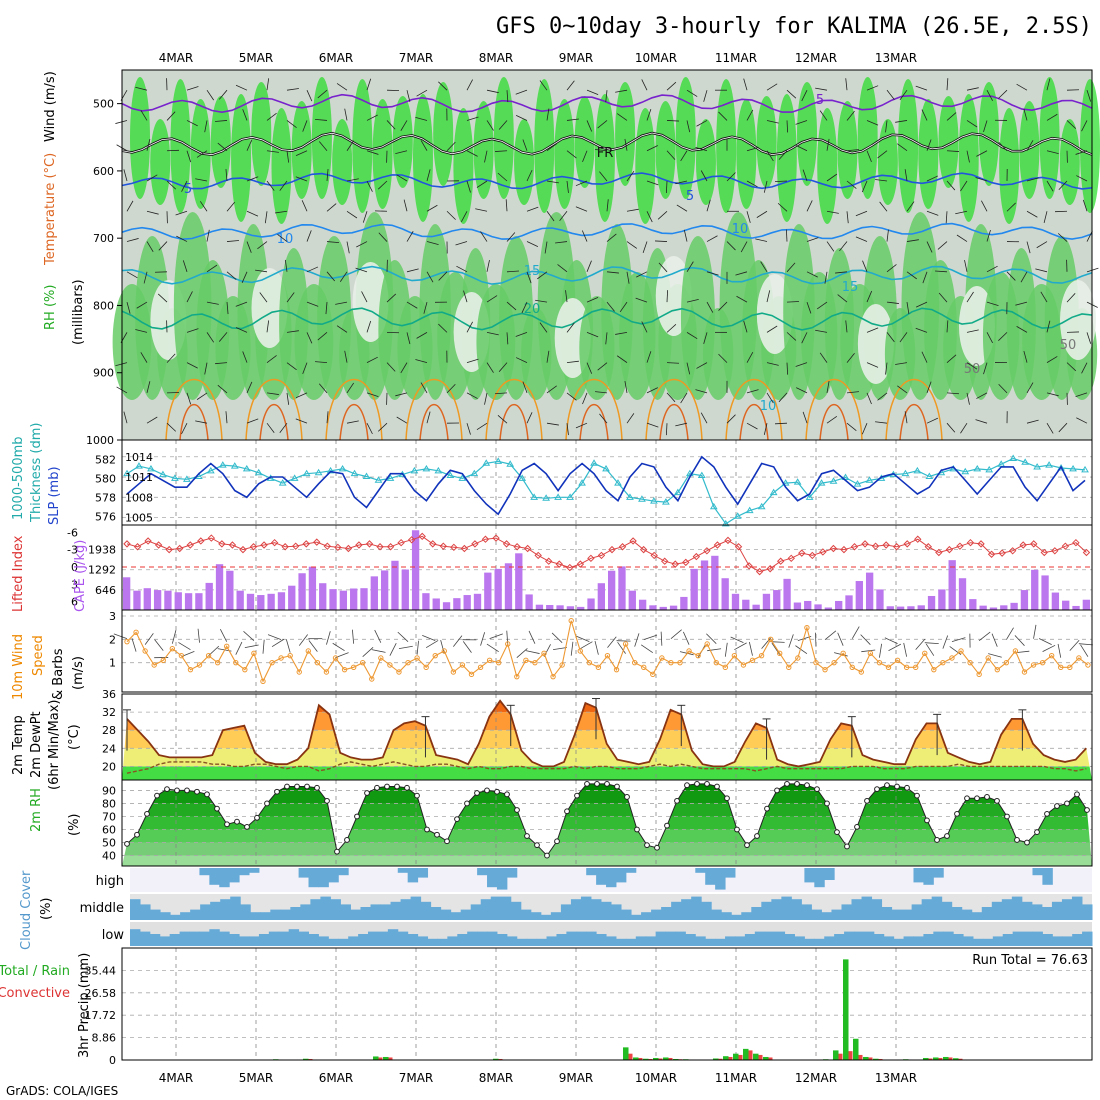 Image resolution: width=1100 pixels, height=1100 pixels. Describe the element at coordinates (109, 694) in the screenshot. I see `temp-edge-tick: 36` at that location.